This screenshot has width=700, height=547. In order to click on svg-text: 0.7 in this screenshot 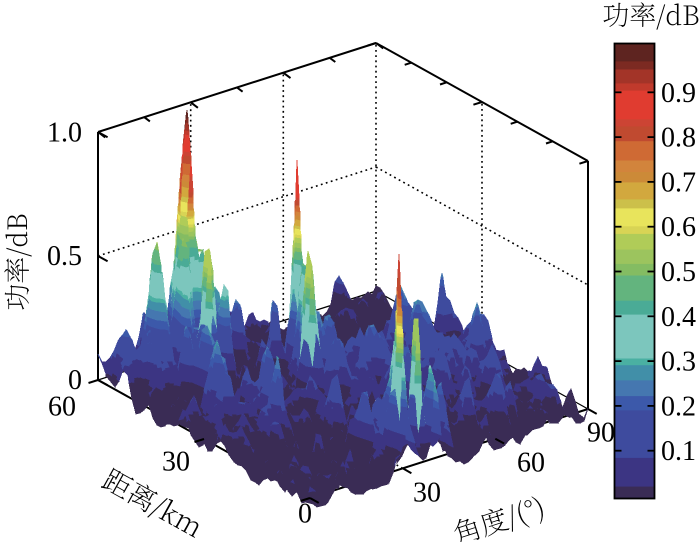, I will do `click(678, 182)`.